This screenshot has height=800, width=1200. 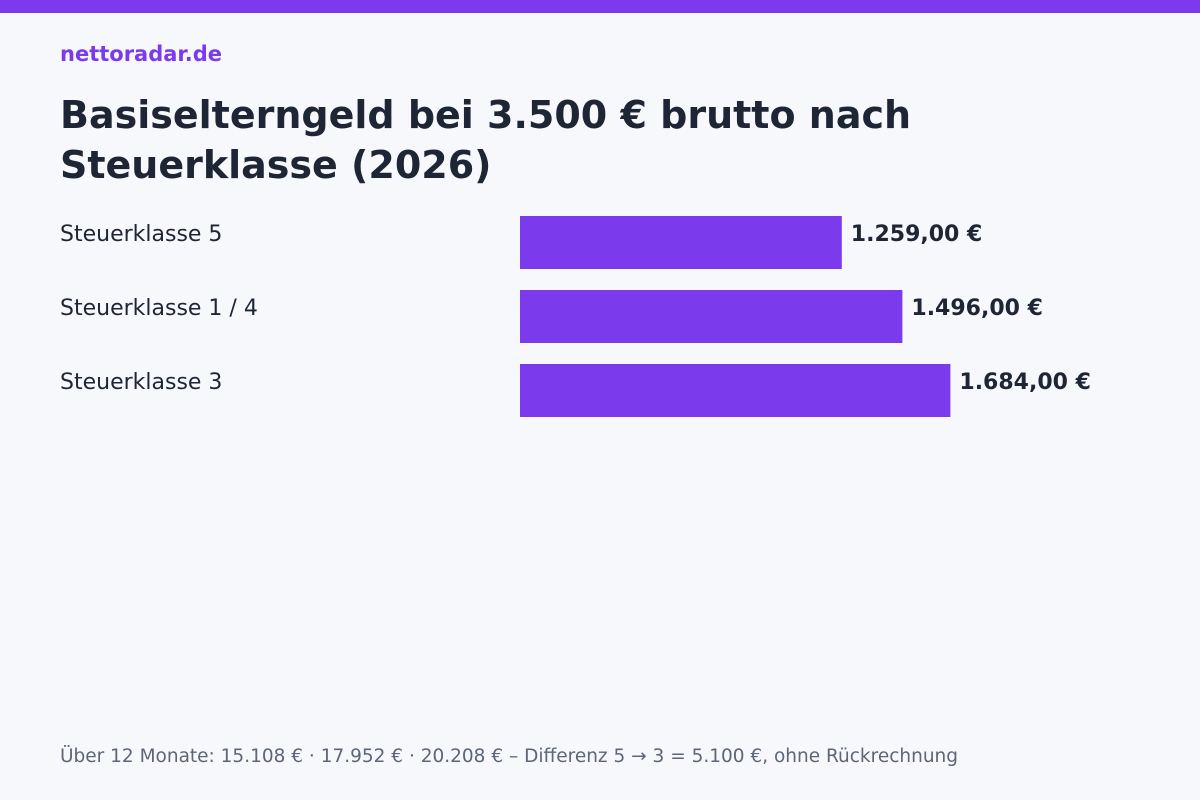 I want to click on category-label: Steuerklasse 3, so click(x=141, y=382).